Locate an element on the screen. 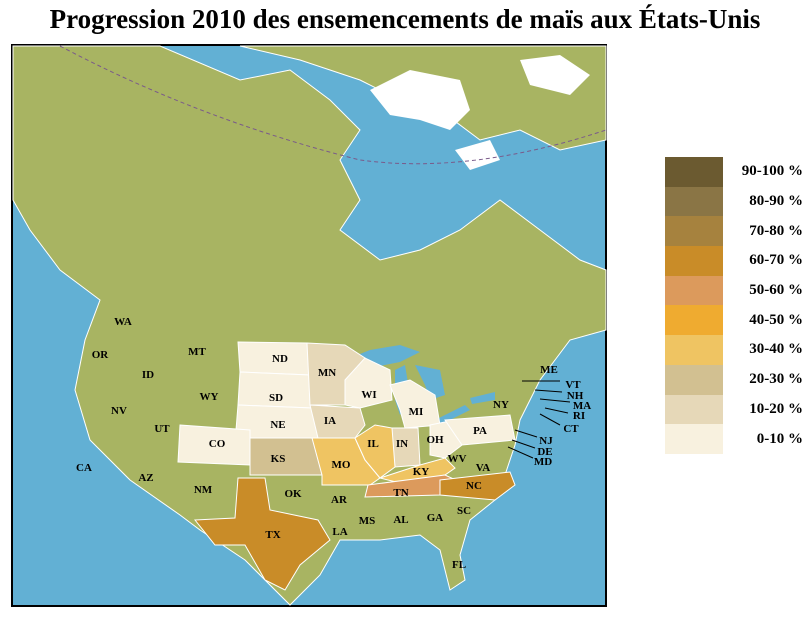 This screenshot has width=810, height=619. state-label-mo: MO is located at coordinates (341, 465).